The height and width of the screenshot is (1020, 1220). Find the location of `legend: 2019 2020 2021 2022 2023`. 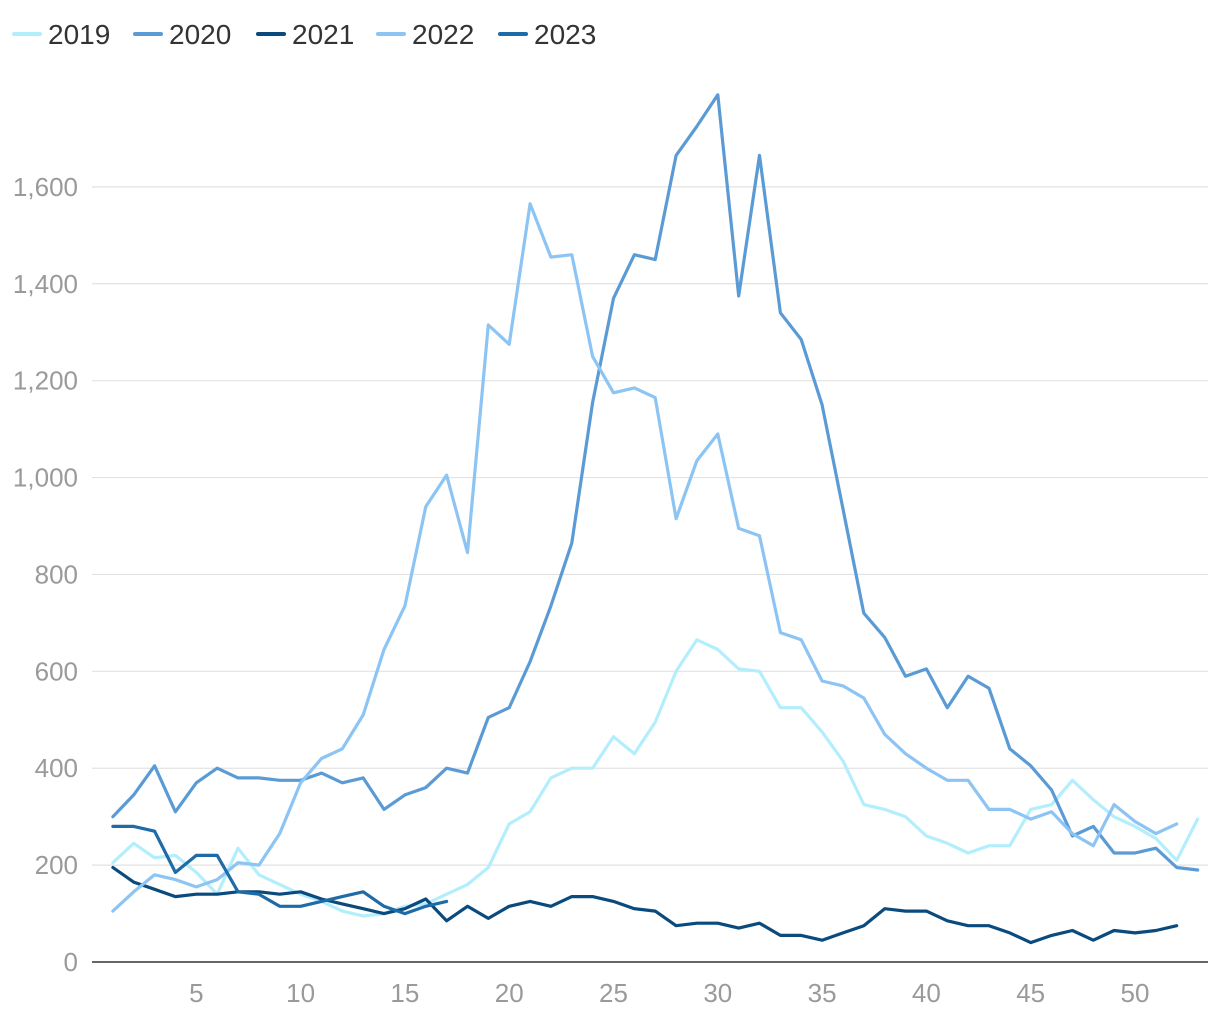

legend: 2019 2020 2021 2022 2023 is located at coordinates (304, 34).